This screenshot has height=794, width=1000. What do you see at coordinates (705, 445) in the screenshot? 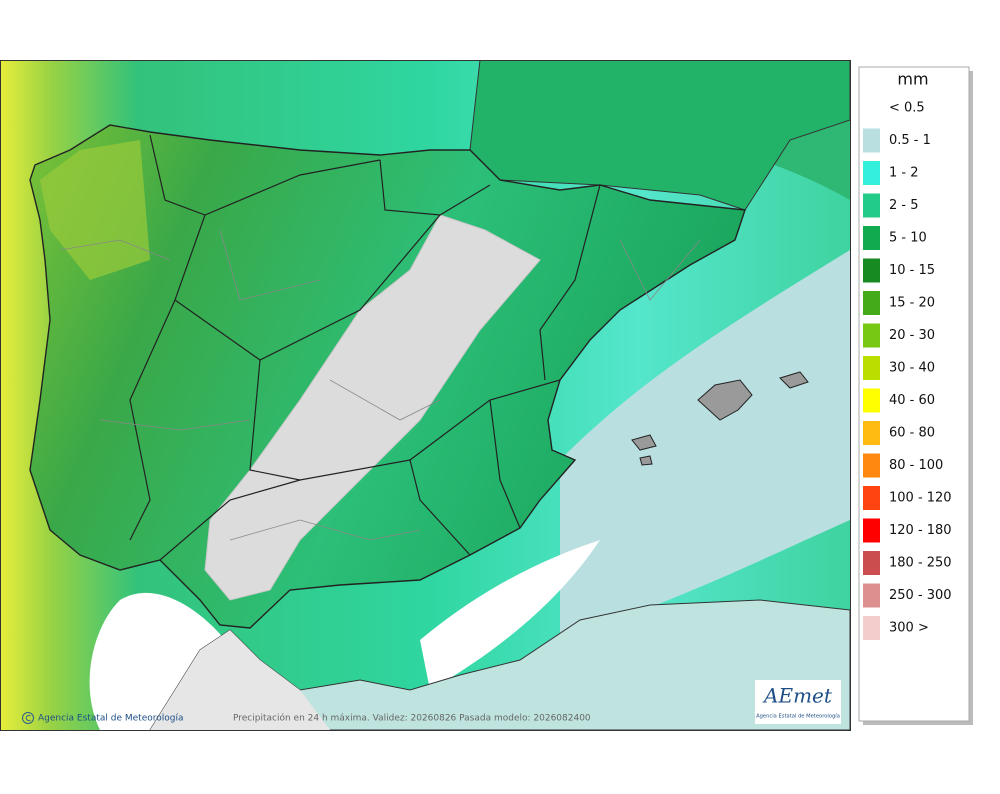
I see `sea-light` at bounding box center [705, 445].